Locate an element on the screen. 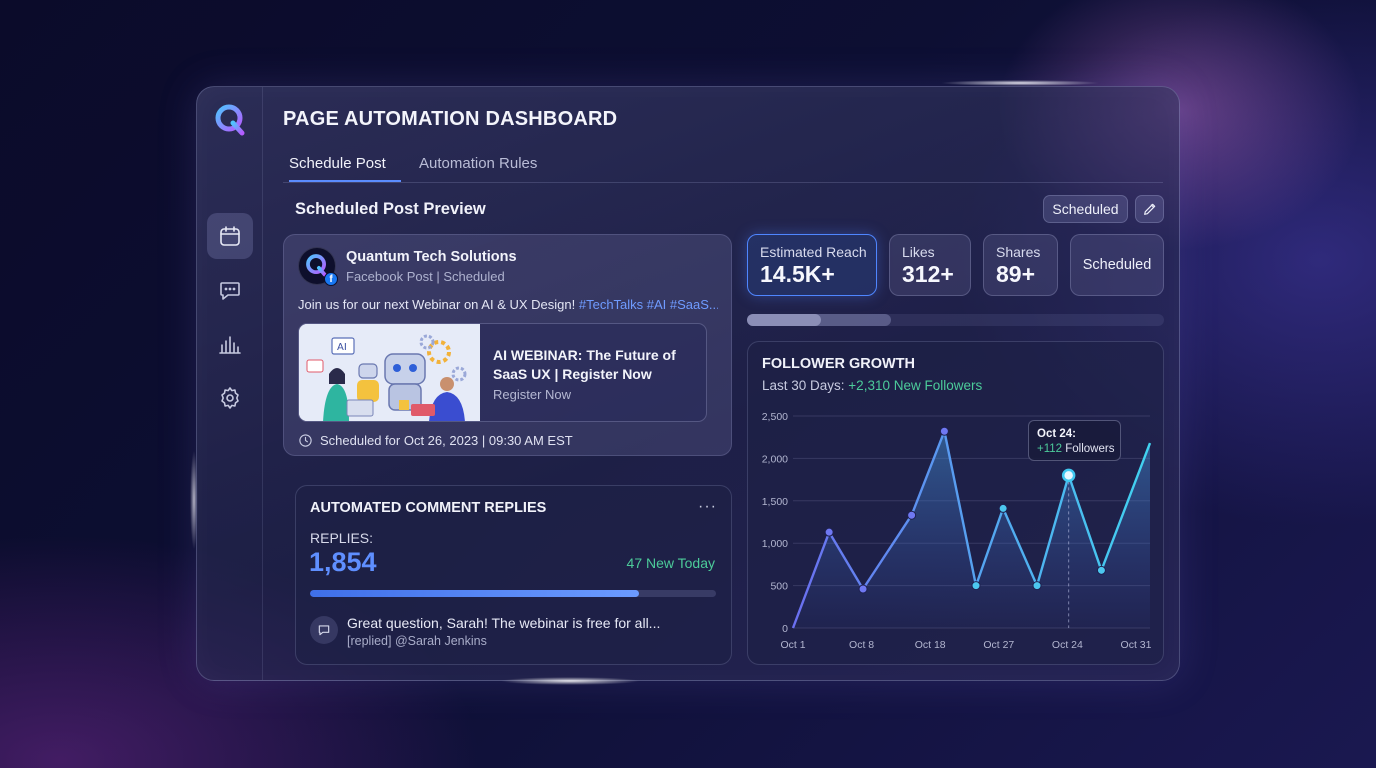 Image resolution: width=1376 pixels, height=768 pixels. tab-label: Automation Rules is located at coordinates (478, 163).